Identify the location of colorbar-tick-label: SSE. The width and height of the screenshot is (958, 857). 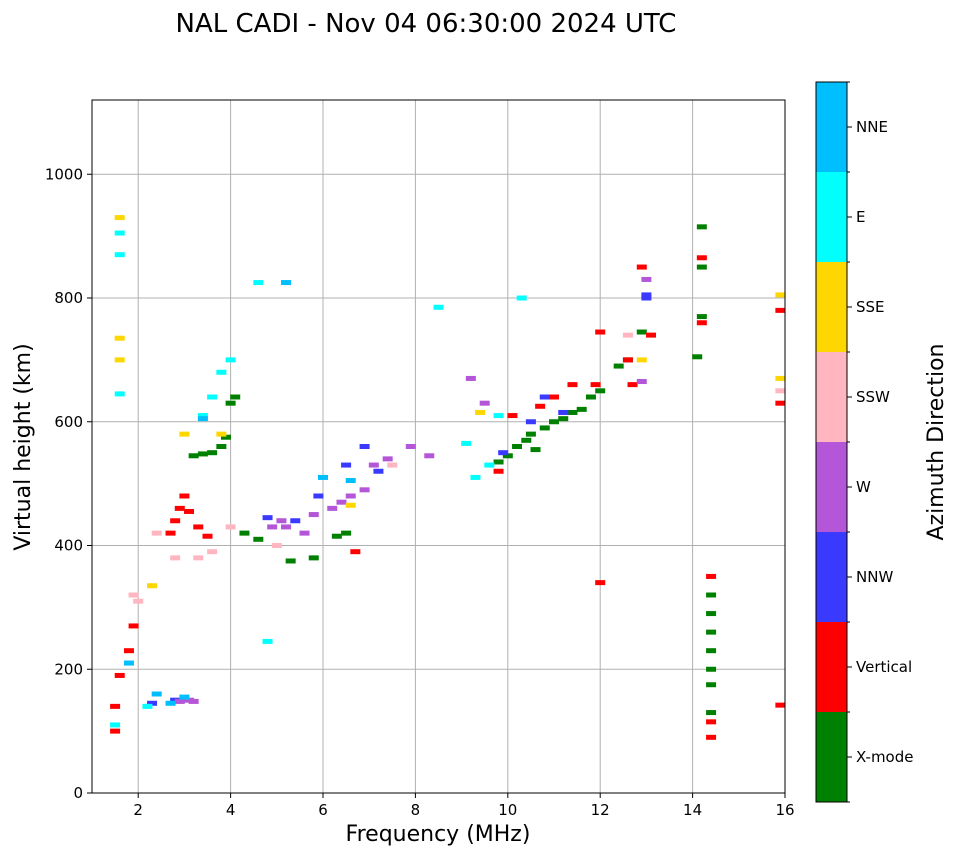
(870, 307).